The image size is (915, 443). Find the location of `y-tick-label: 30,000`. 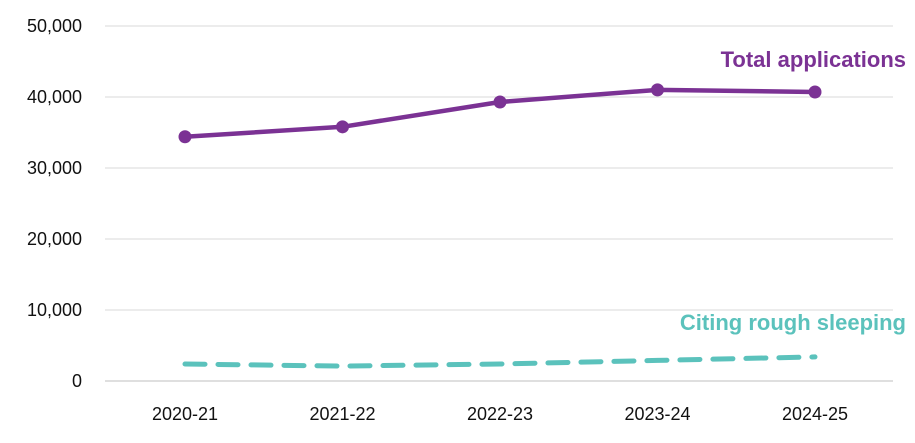

y-tick-label: 30,000 is located at coordinates (54, 168).